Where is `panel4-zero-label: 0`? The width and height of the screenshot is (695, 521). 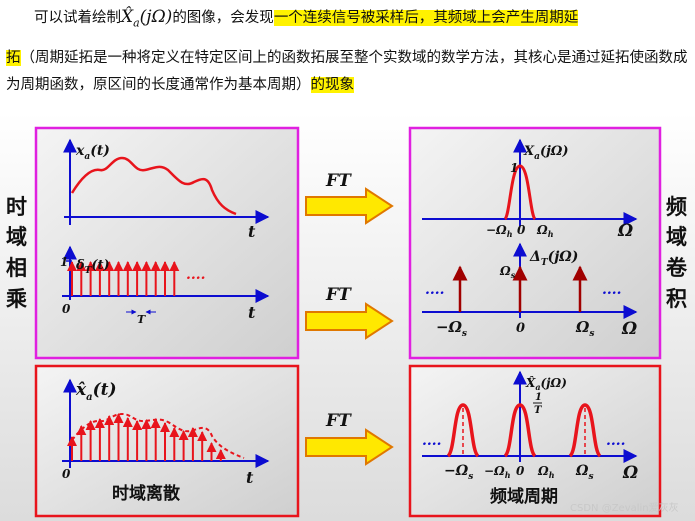
panel4-zero-label: 0 is located at coordinates (521, 230).